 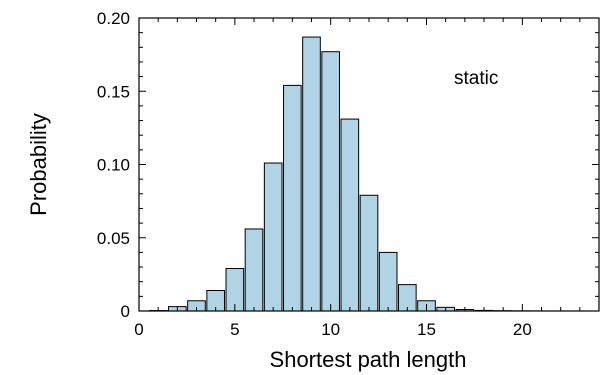 What do you see at coordinates (522, 329) in the screenshot?
I see `x-tick-label: 20` at bounding box center [522, 329].